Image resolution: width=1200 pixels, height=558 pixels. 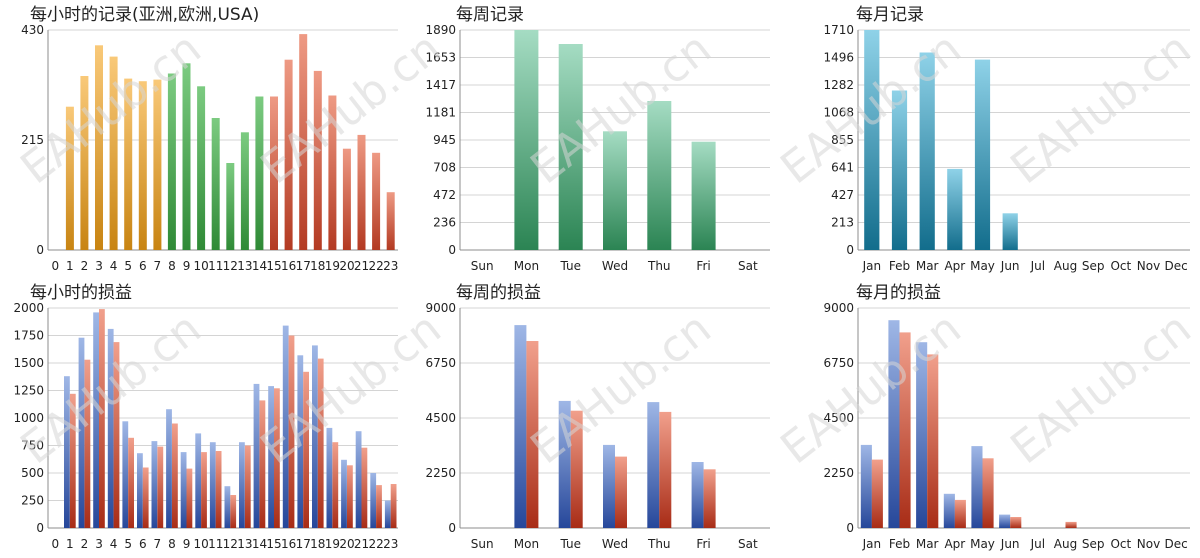 I want to click on chart-title: 每月记录, so click(x=890, y=15).